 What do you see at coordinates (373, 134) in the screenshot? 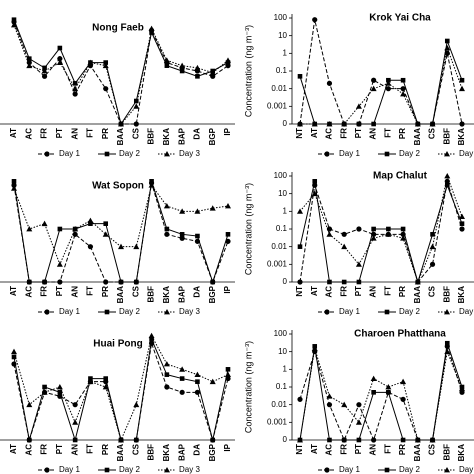
I see `x-tick-label: AN` at bounding box center [373, 134].